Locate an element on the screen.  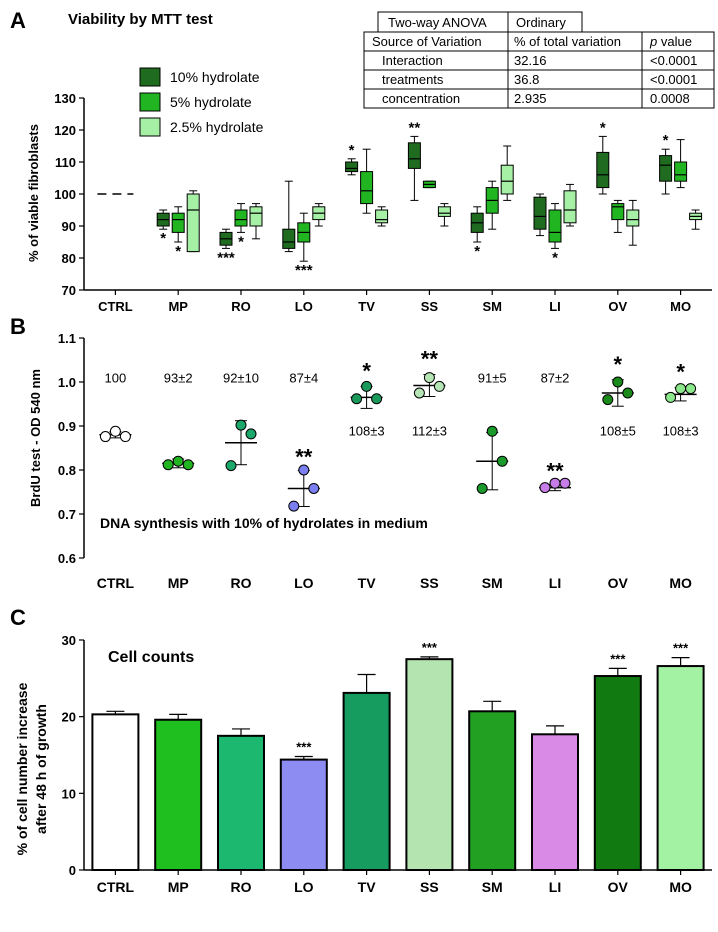
panel-a-x-tick-label: SM is located at coordinates (492, 306).